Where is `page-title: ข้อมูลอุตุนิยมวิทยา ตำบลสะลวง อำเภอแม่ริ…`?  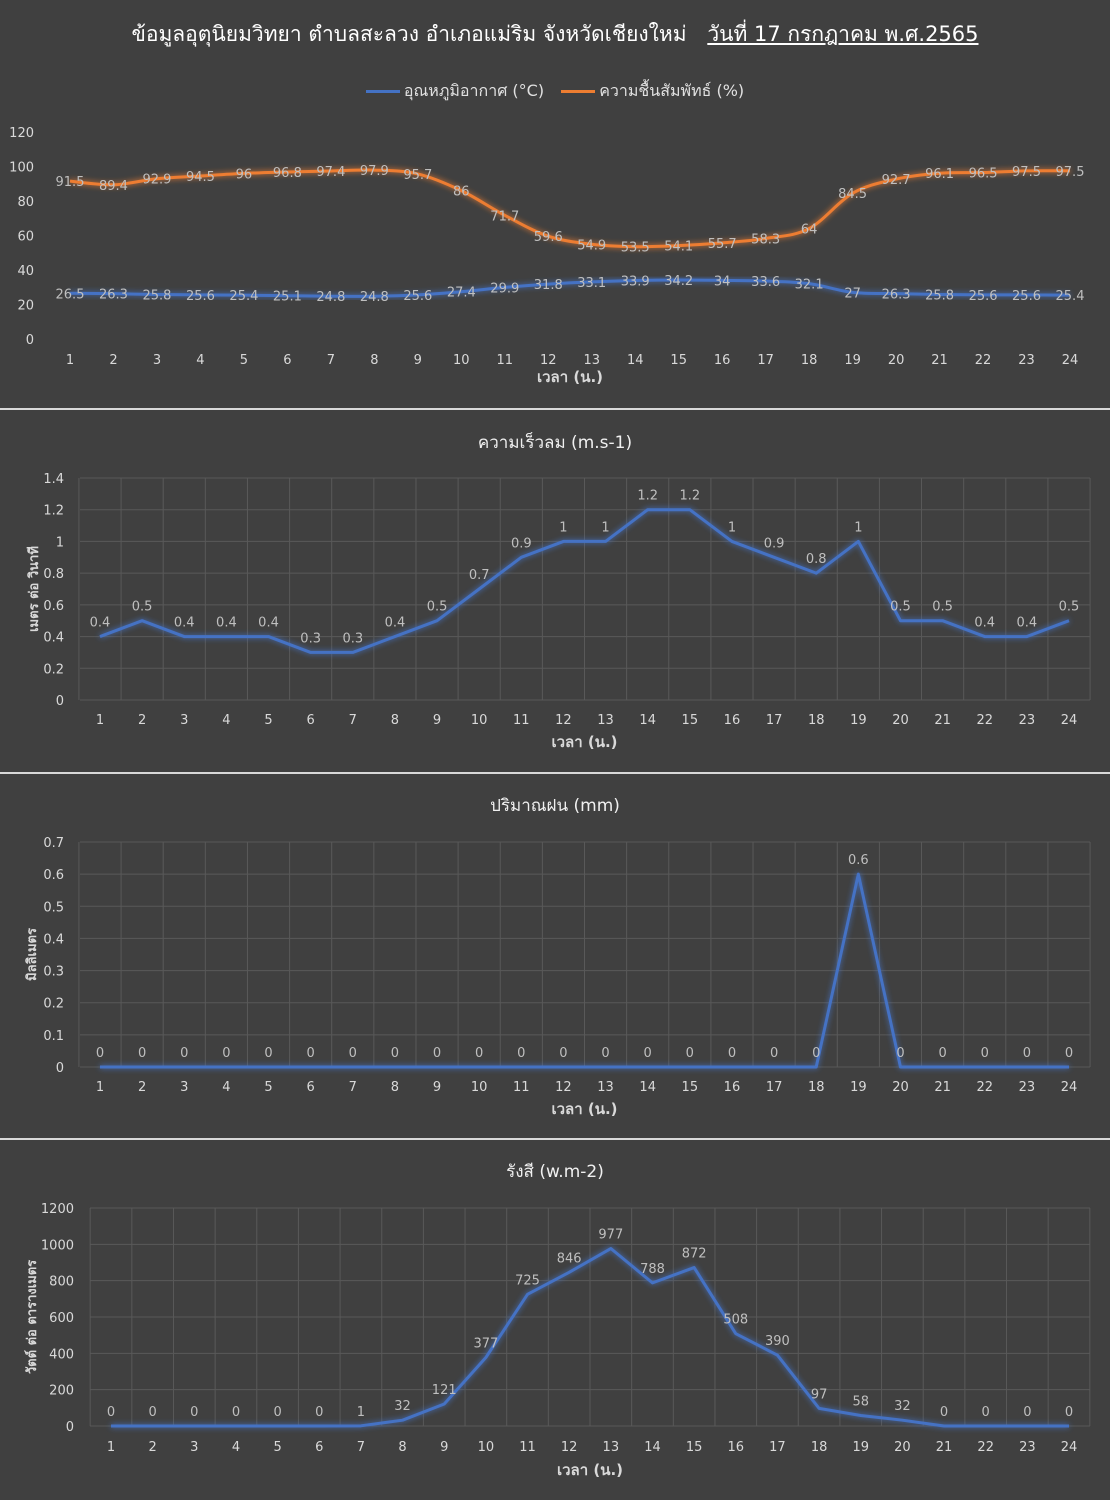 page-title: ข้อมูลอุตุนิยมวิทยา ตำบลสะลวง อำเภอแม่ริ… is located at coordinates (555, 34).